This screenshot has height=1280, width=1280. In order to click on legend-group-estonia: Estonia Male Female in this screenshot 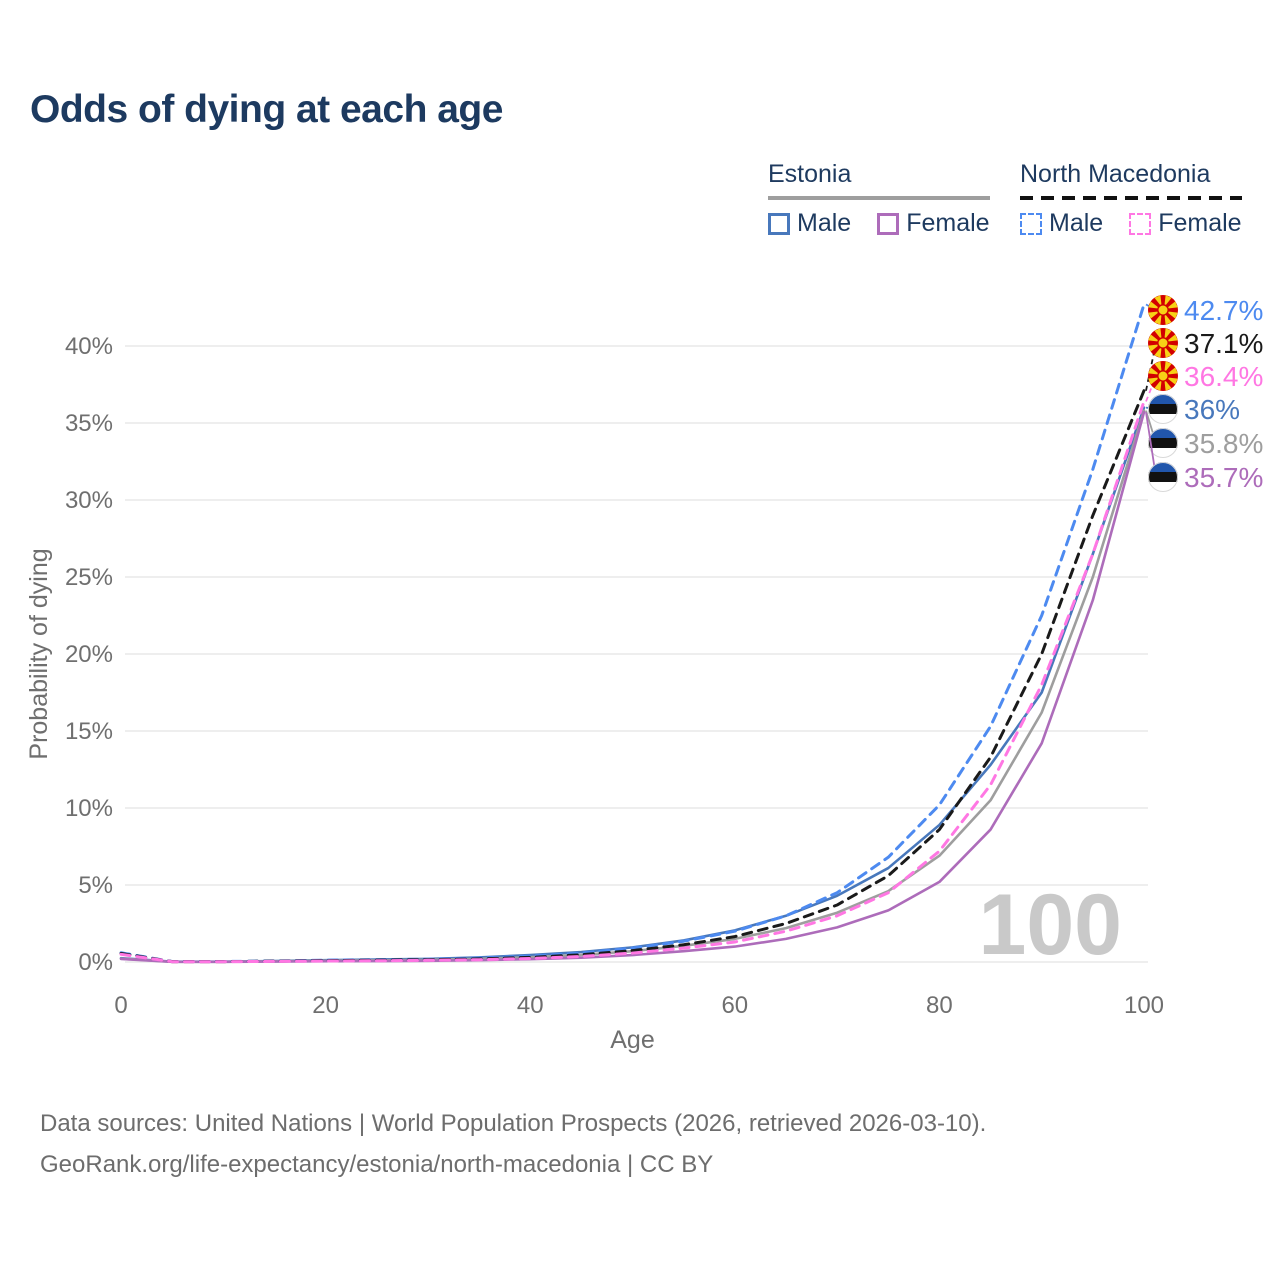, I will do `click(879, 199)`.